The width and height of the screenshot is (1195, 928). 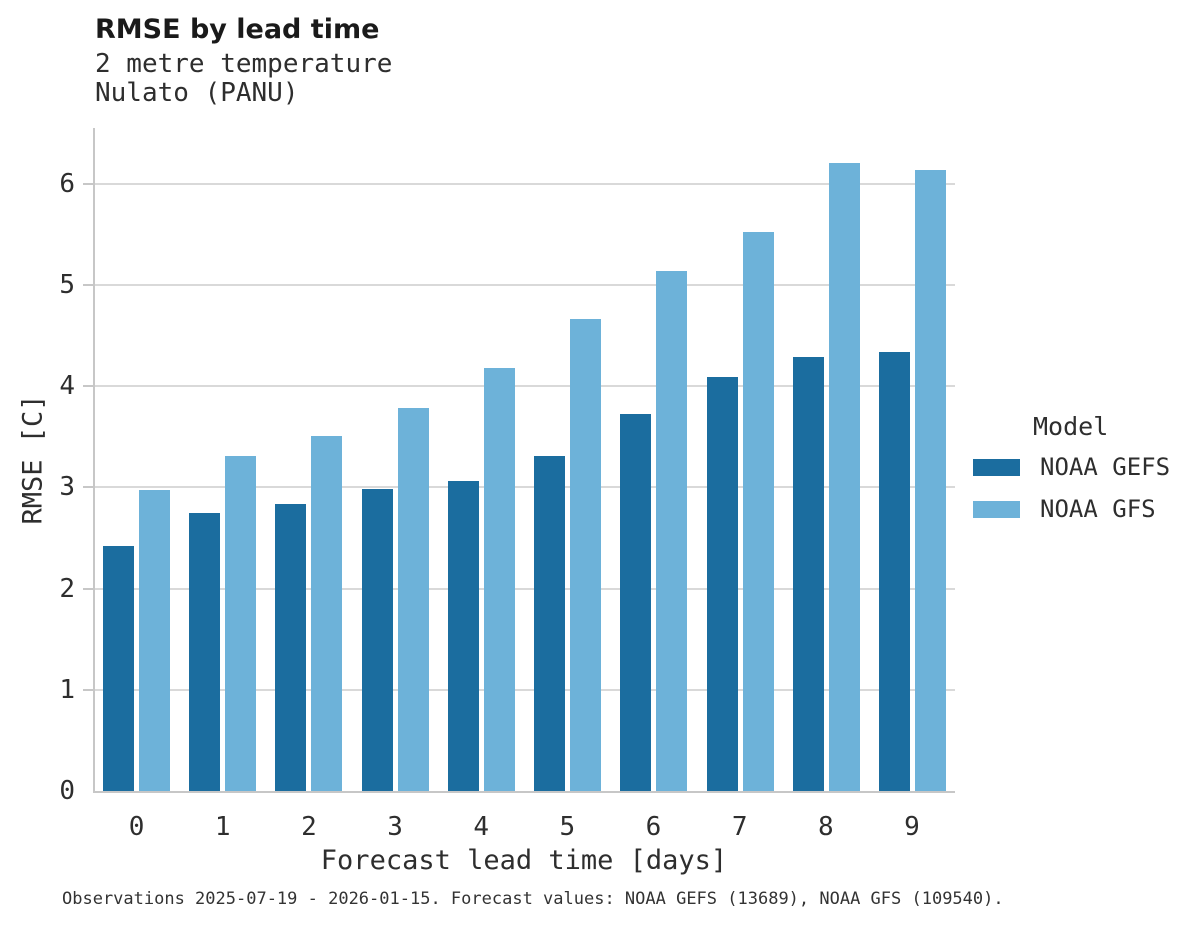 What do you see at coordinates (67, 689) in the screenshot?
I see `y-tick-label: 1` at bounding box center [67, 689].